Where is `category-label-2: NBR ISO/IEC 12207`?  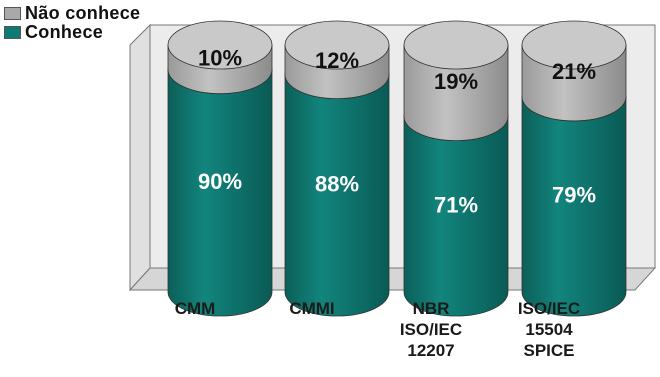
category-label-2: NBR ISO/IEC 12207 is located at coordinates (431, 329).